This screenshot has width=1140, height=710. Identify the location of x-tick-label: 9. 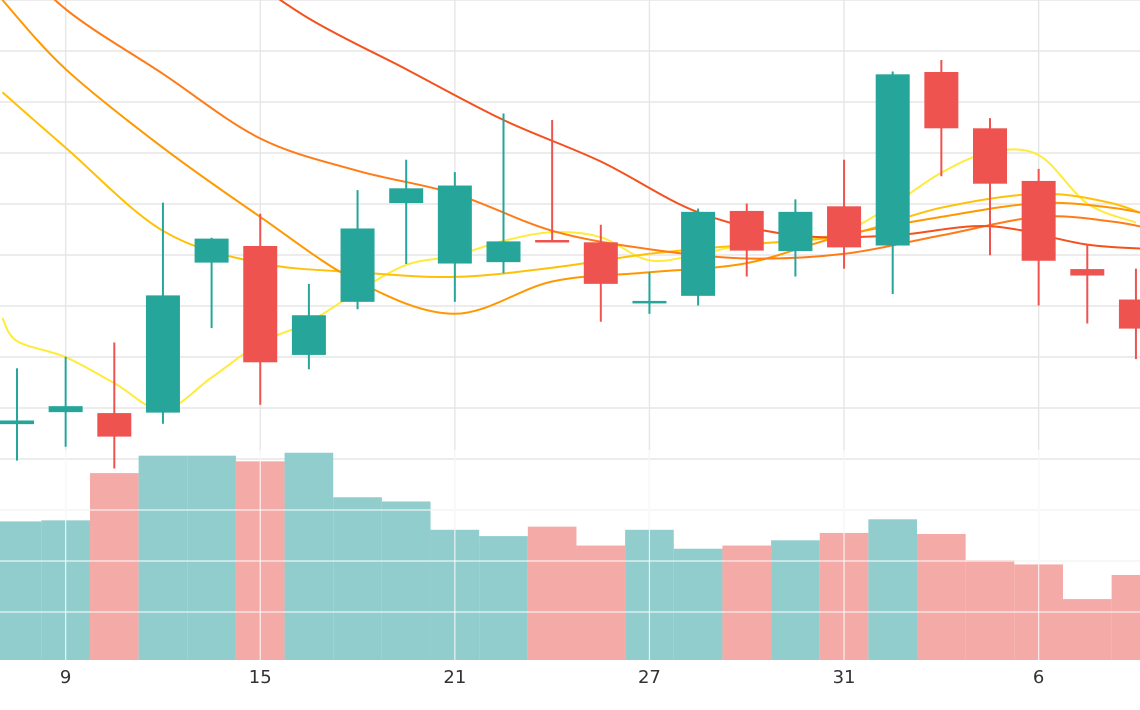
(65, 677).